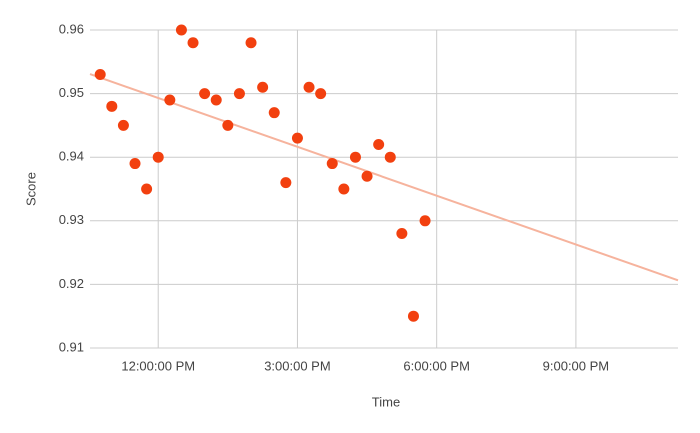 The height and width of the screenshot is (433, 700). Describe the element at coordinates (71, 156) in the screenshot. I see `y-tick-label: 0.94` at that location.